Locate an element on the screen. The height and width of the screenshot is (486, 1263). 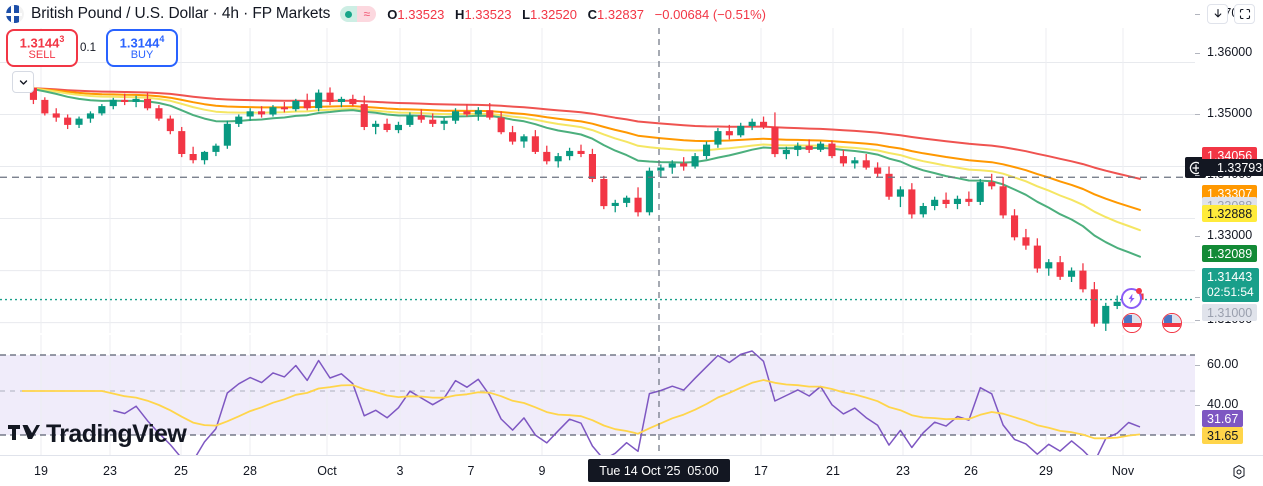
crosshair-time-label: Tue 14 Oct '25 05:00 is located at coordinates (659, 470).